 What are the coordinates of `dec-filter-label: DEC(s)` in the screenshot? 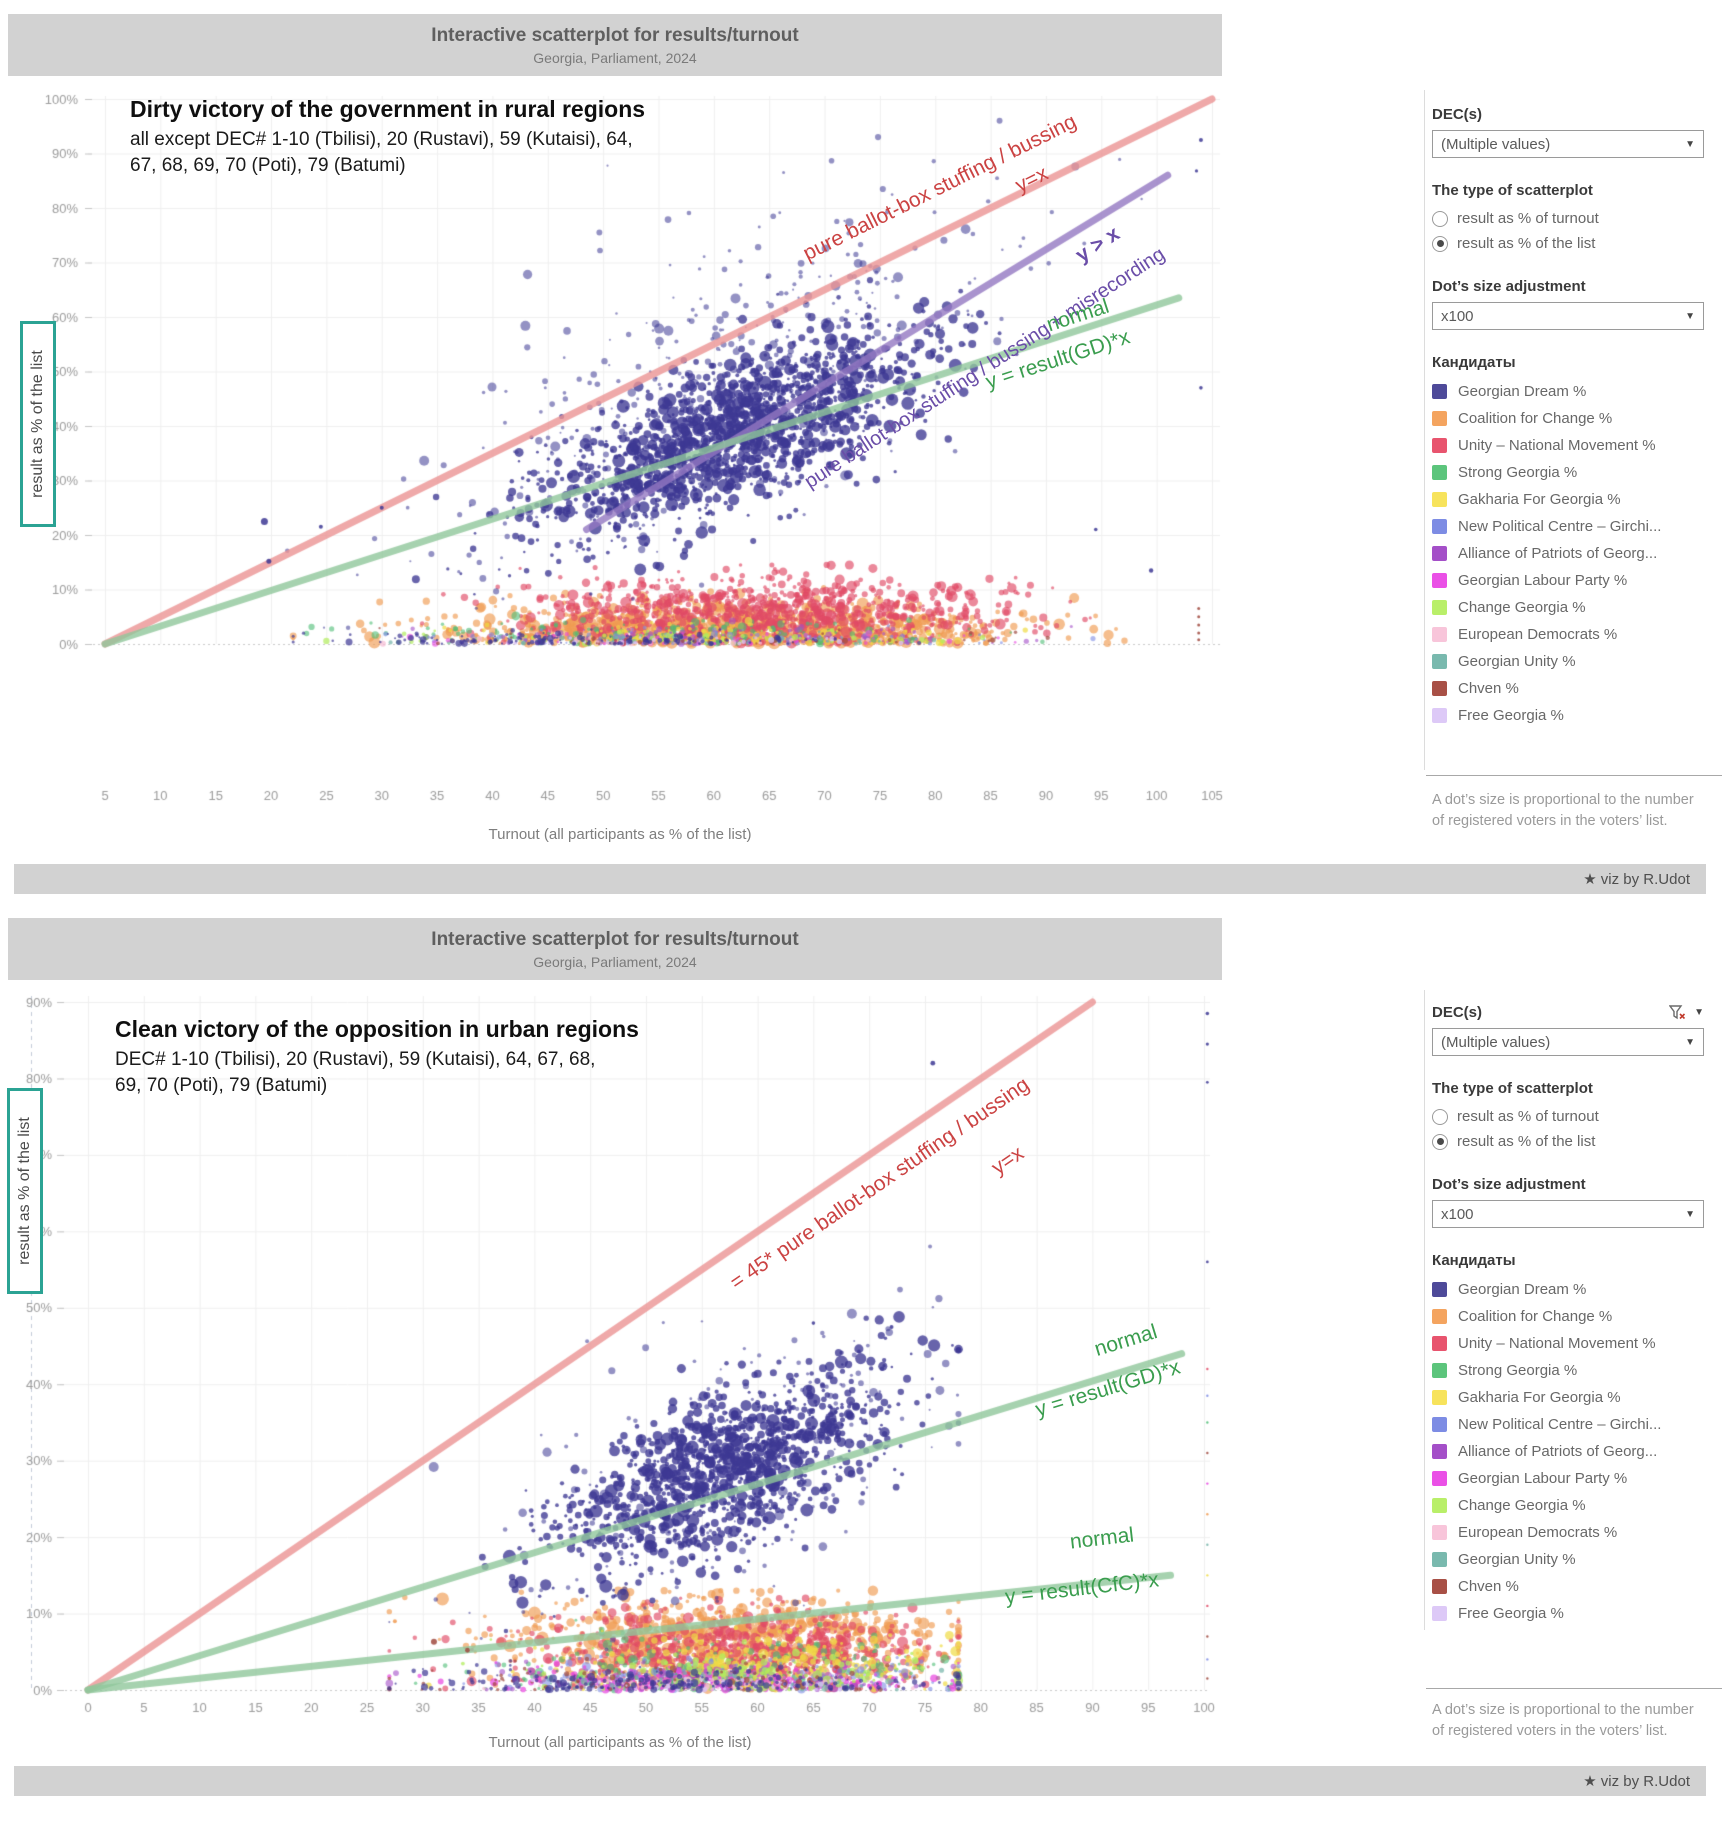 It's located at (1457, 114).